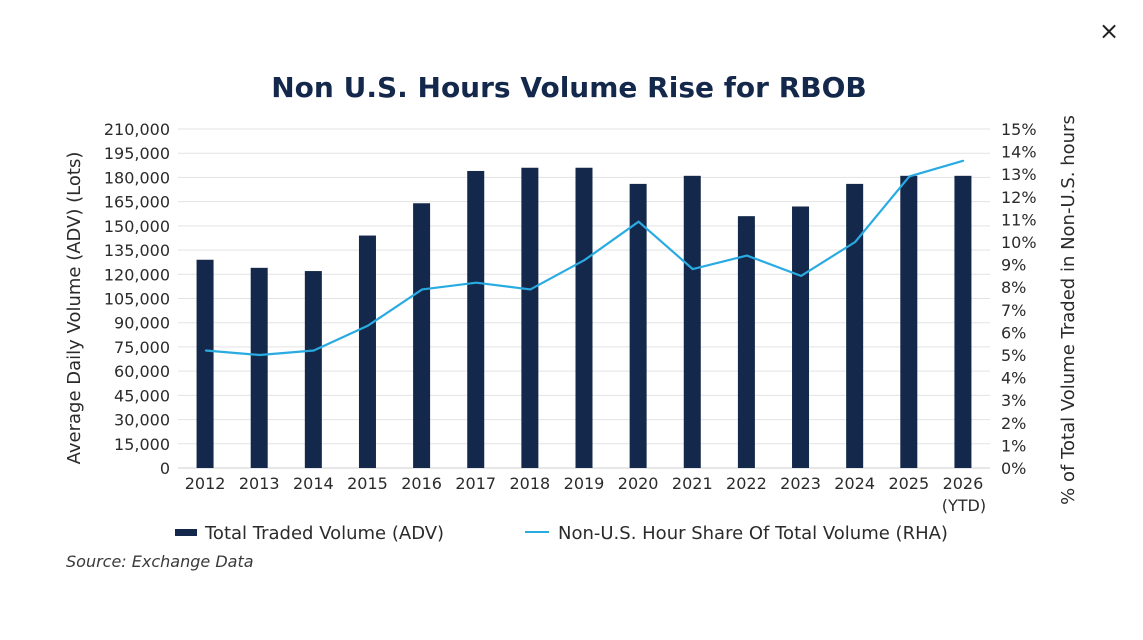  Describe the element at coordinates (368, 325) in the screenshot. I see `line-point-2015` at that location.